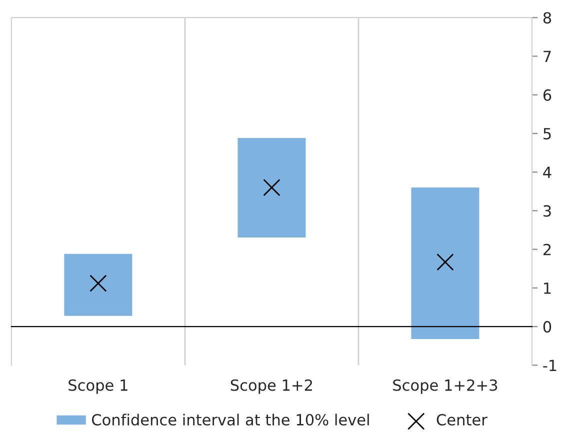 Image resolution: width=572 pixels, height=440 pixels. I want to click on y-tick-label: 5, so click(547, 134).